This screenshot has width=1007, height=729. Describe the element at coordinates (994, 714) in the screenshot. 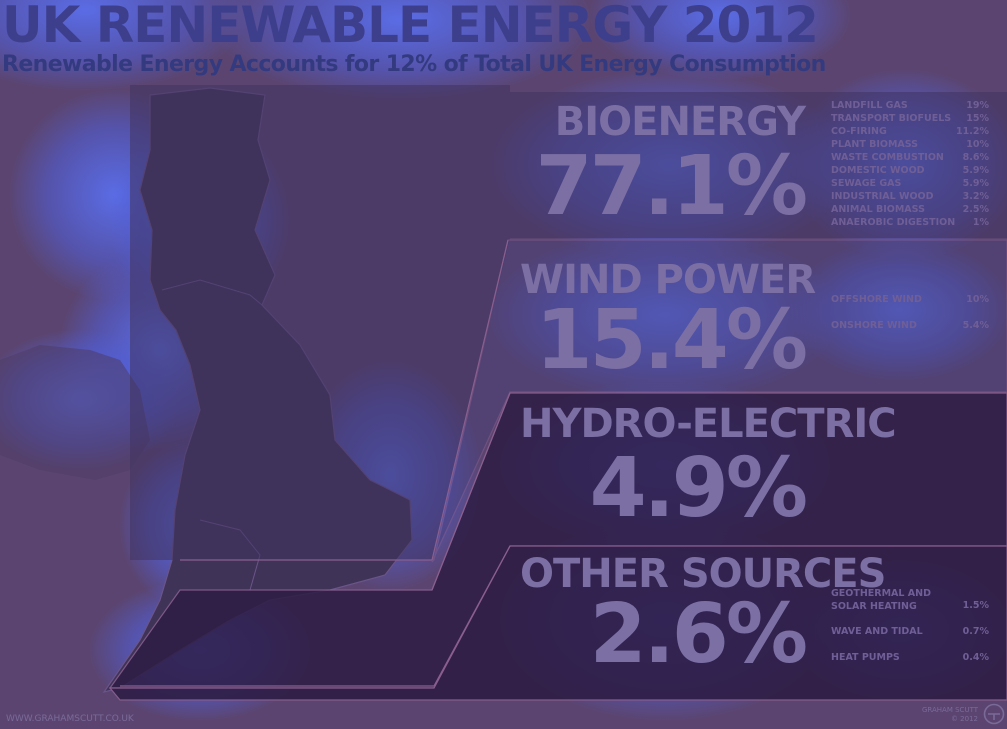

I see `gs-monogram-icon` at that location.